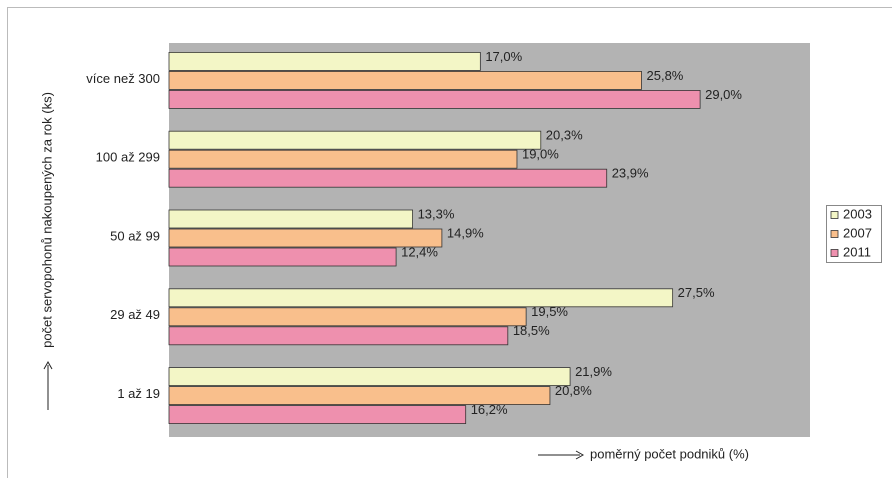  Describe the element at coordinates (696, 292) in the screenshot. I see `value-label: 27,5%` at that location.